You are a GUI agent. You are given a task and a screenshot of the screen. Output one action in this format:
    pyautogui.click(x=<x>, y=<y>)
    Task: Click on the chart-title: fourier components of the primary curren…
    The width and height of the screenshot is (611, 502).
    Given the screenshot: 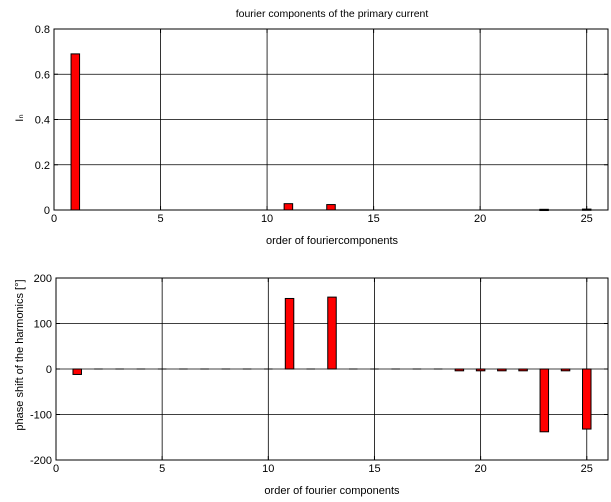 What is the action you would take?
    pyautogui.click(x=332, y=14)
    